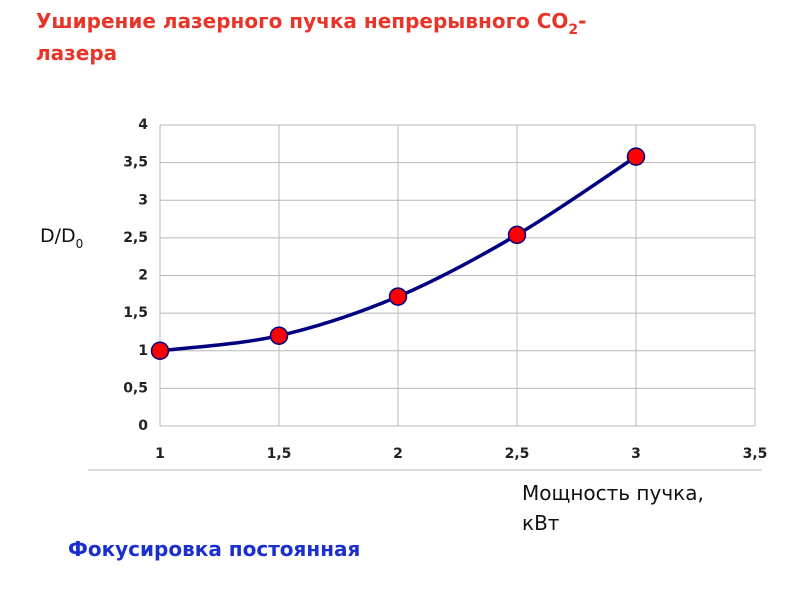 The width and height of the screenshot is (800, 600). I want to click on title-hyphen: -, so click(582, 21).